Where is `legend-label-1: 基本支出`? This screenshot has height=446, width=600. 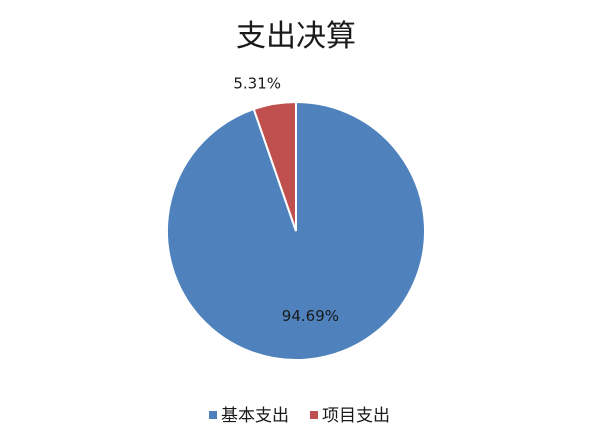
legend-label-1: 基本支出 is located at coordinates (255, 416).